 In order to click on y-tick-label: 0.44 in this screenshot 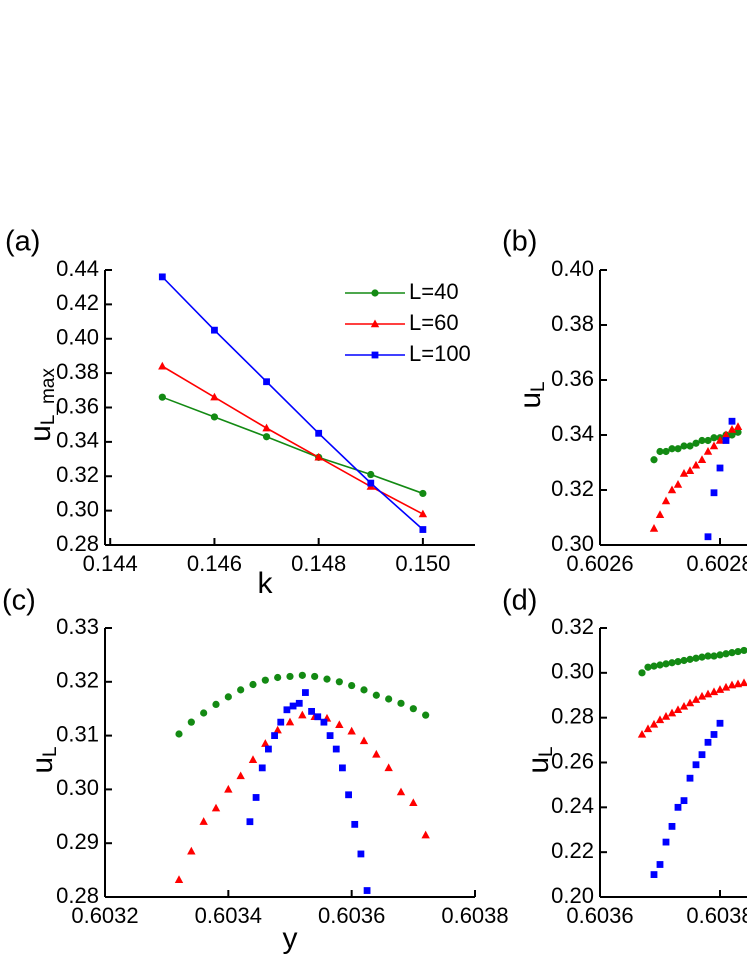, I will do `click(77, 268)`.